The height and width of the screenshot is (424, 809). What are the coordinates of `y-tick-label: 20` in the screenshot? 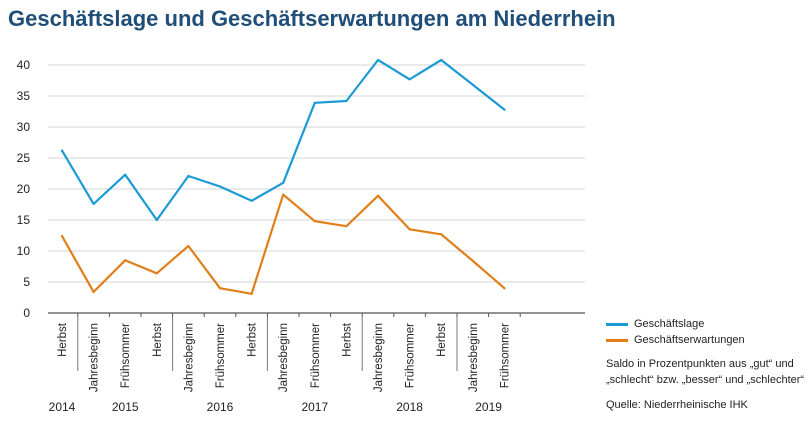 It's located at (24, 189).